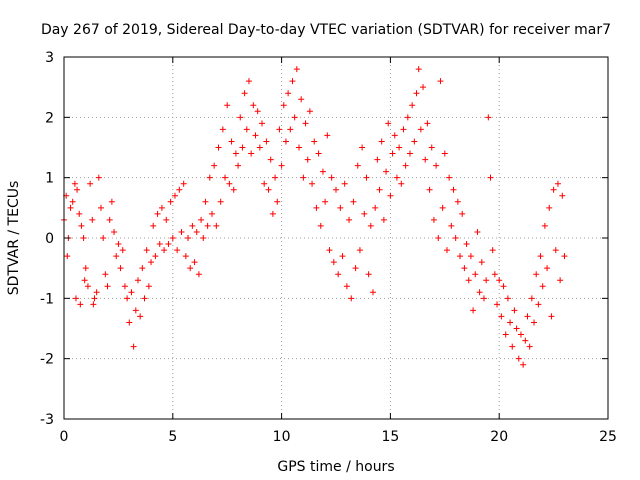 Image resolution: width=640 pixels, height=480 pixels. What do you see at coordinates (47, 299) in the screenshot?
I see `y-tick-label: -1` at bounding box center [47, 299].